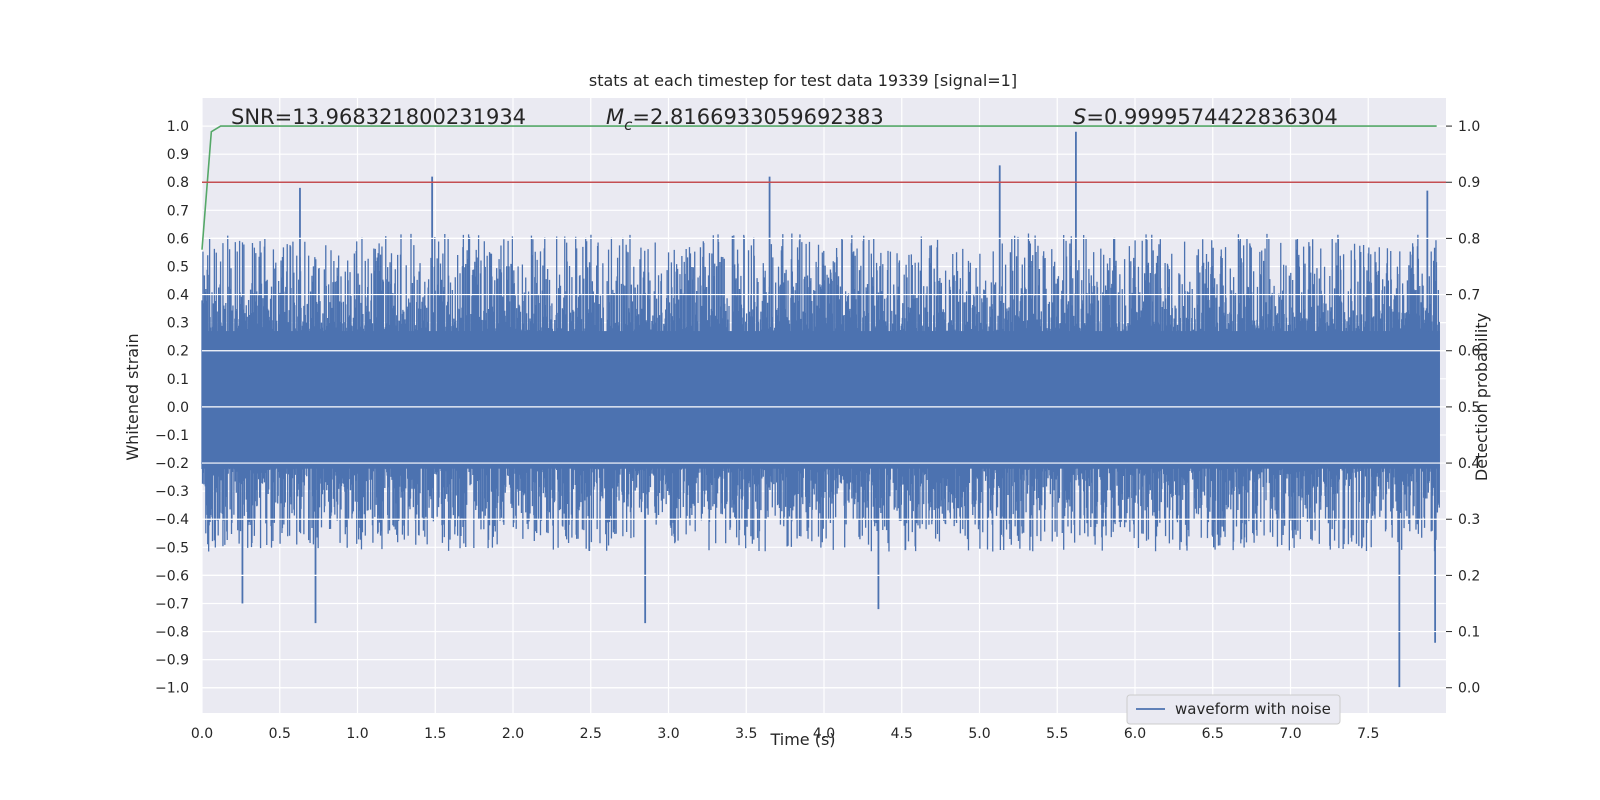 The height and width of the screenshot is (800, 1600). Describe the element at coordinates (513, 734) in the screenshot. I see `x-tick-label: 2.0` at that location.